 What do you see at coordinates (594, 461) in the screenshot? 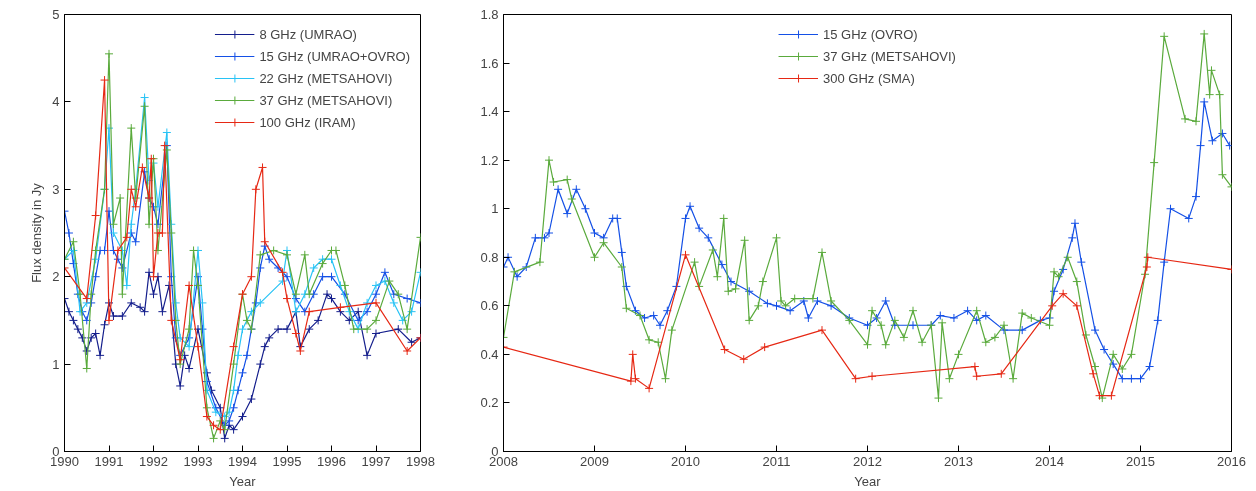
I see `x-tick-label: 2009` at bounding box center [594, 461].